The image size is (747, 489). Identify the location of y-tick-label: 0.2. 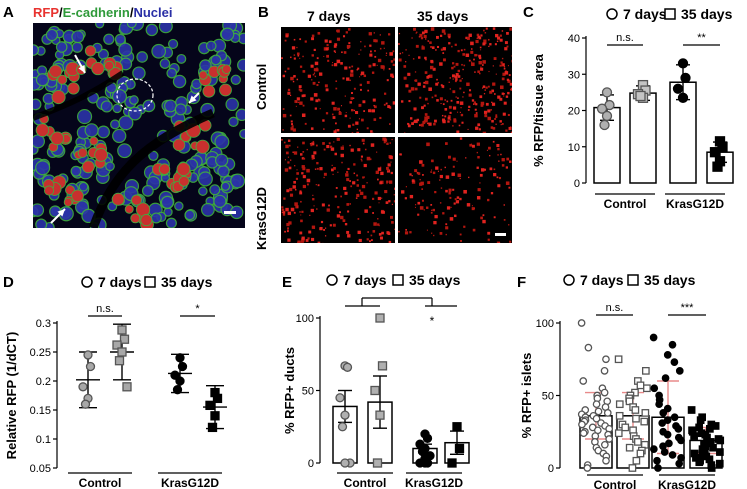
(43, 382).